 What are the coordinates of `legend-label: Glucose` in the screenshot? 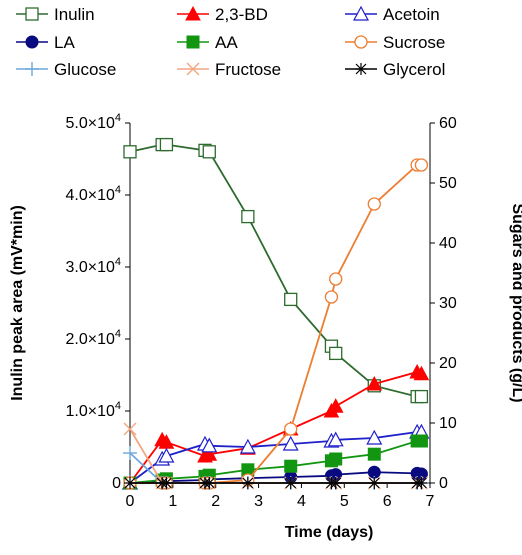 It's located at (85, 69).